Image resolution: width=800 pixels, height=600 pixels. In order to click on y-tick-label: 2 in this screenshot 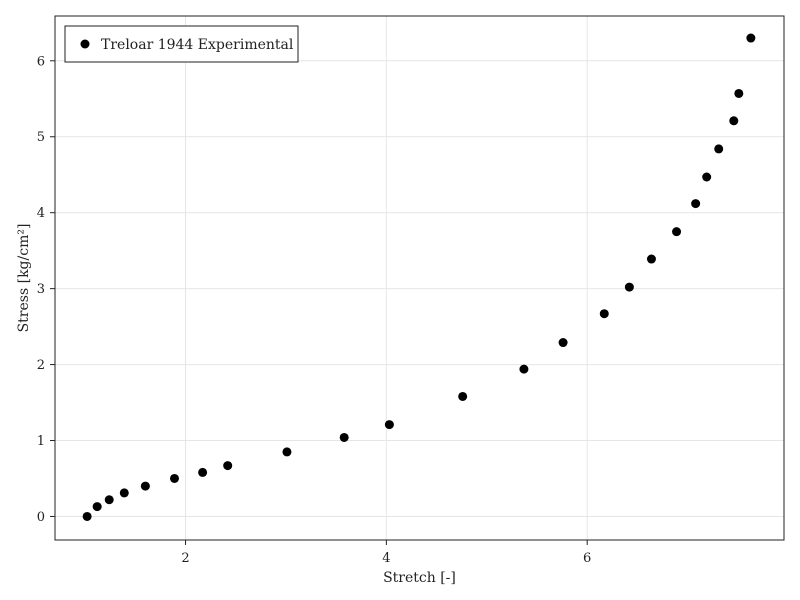, I will do `click(41, 365)`.